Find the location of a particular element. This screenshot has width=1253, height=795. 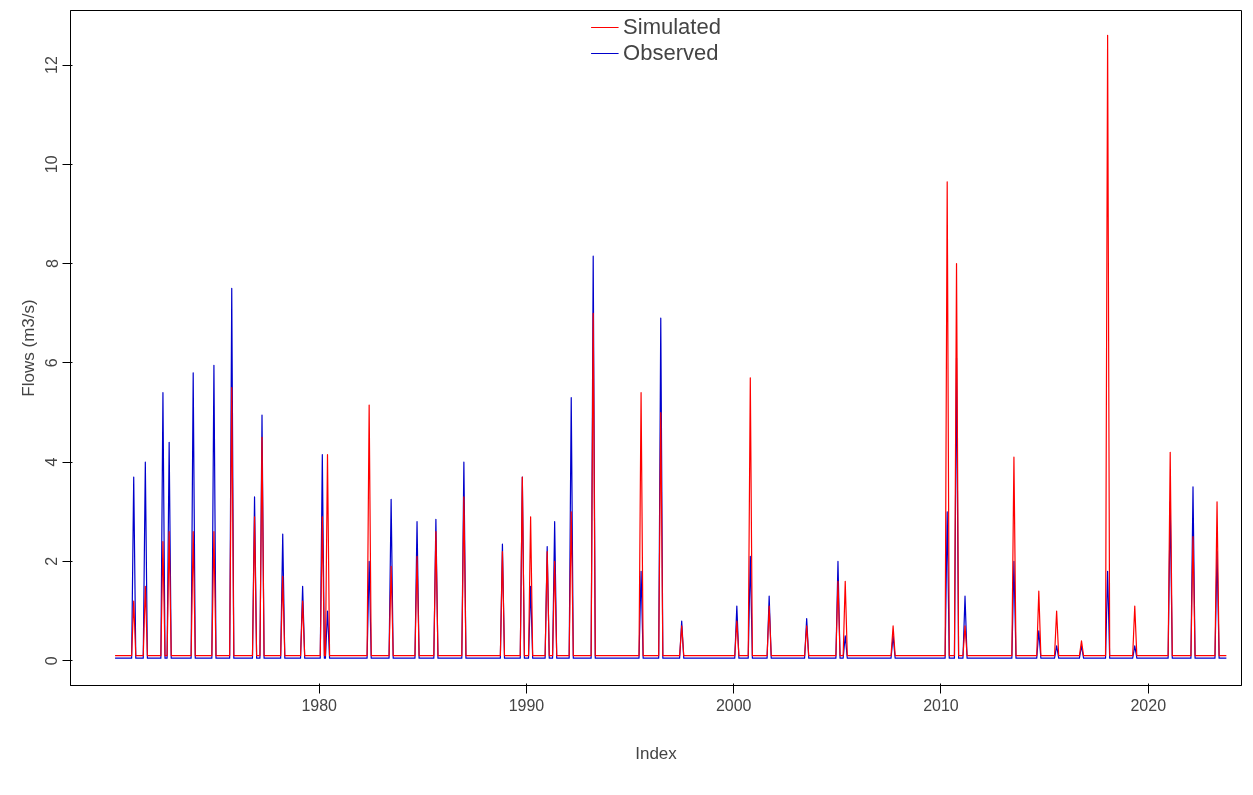

y-axis-title: Flows (m3/s) is located at coordinates (28, 348).